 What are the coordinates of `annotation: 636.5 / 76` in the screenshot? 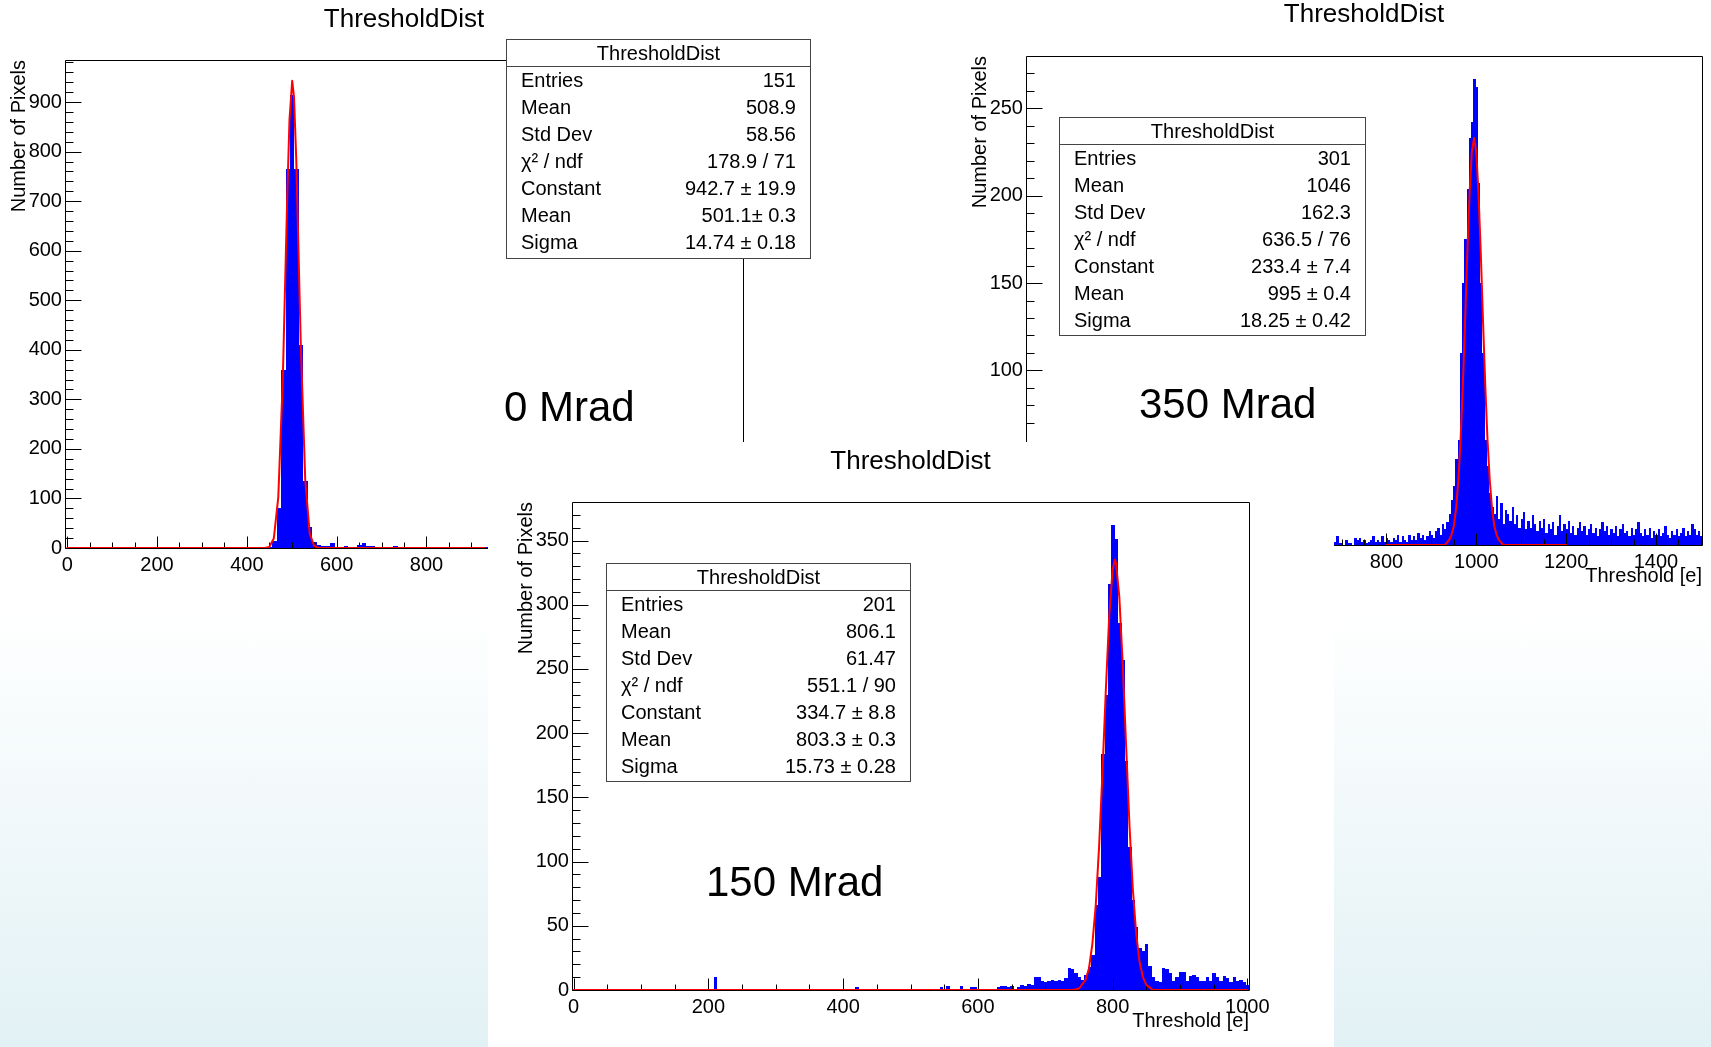 It's located at (1306, 239).